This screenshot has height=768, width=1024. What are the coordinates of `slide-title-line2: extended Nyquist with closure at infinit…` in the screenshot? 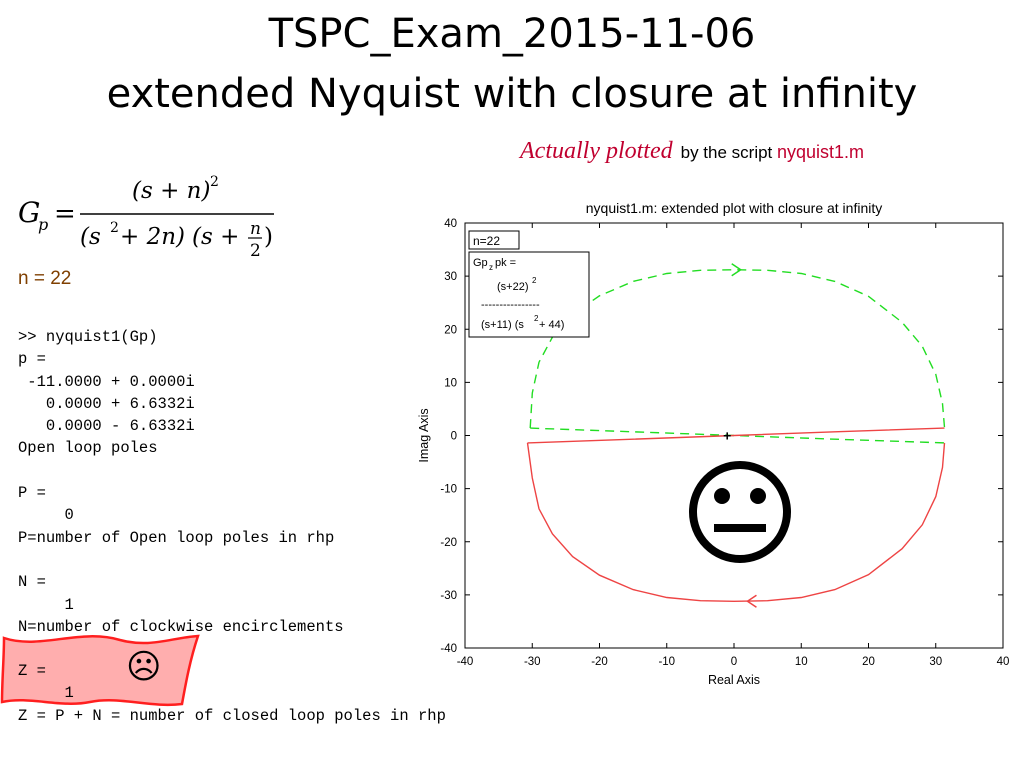 It's located at (512, 94).